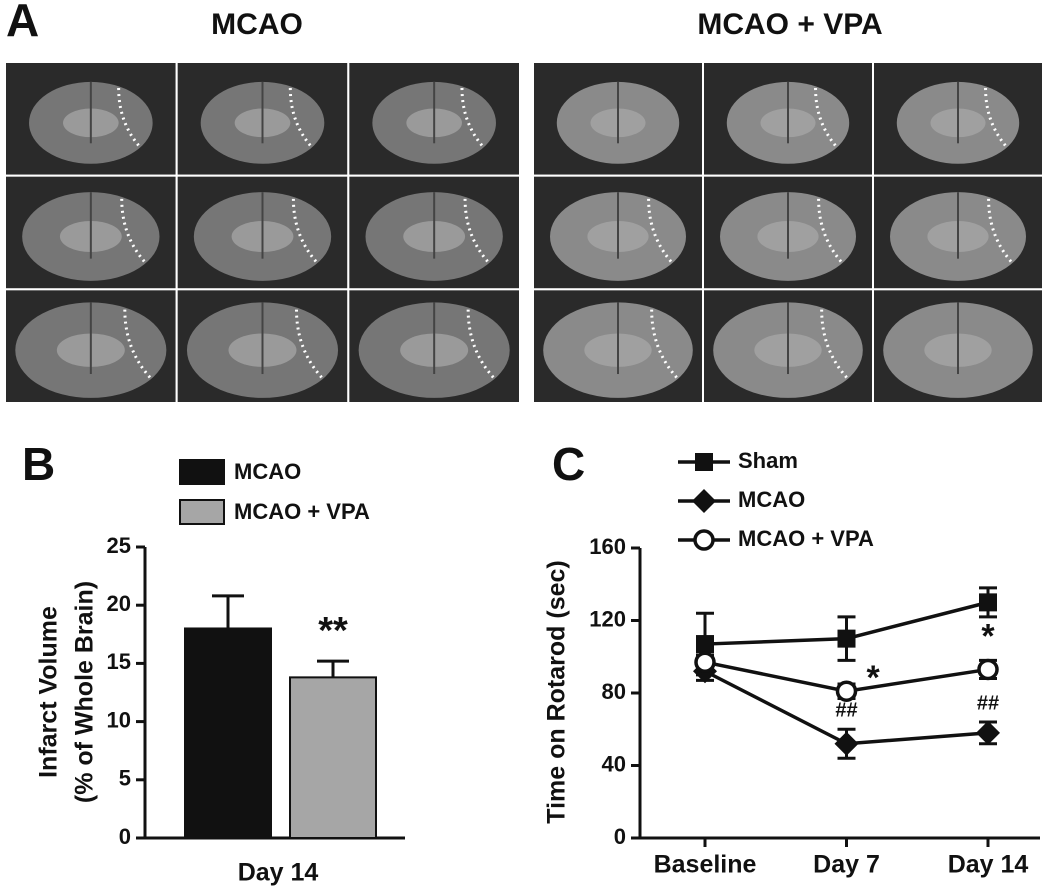  I want to click on legend-label: Sham, so click(768, 460).